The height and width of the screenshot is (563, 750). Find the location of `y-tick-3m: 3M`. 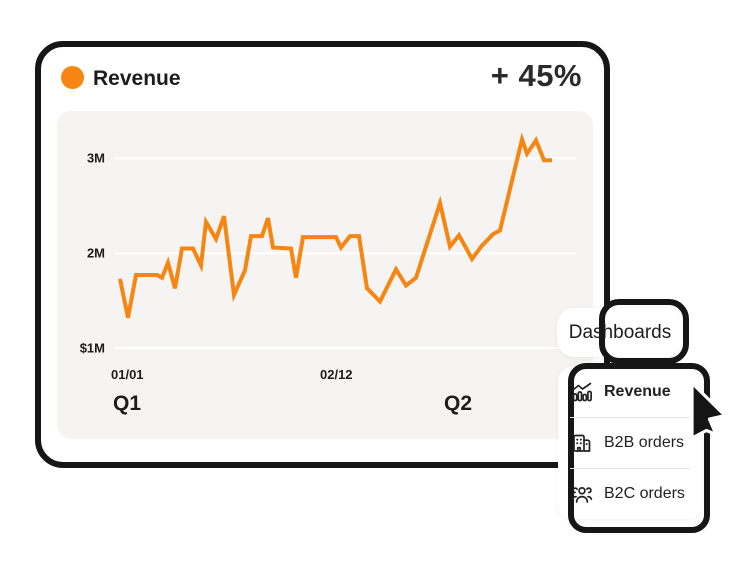

y-tick-3m: 3M is located at coordinates (95, 158).